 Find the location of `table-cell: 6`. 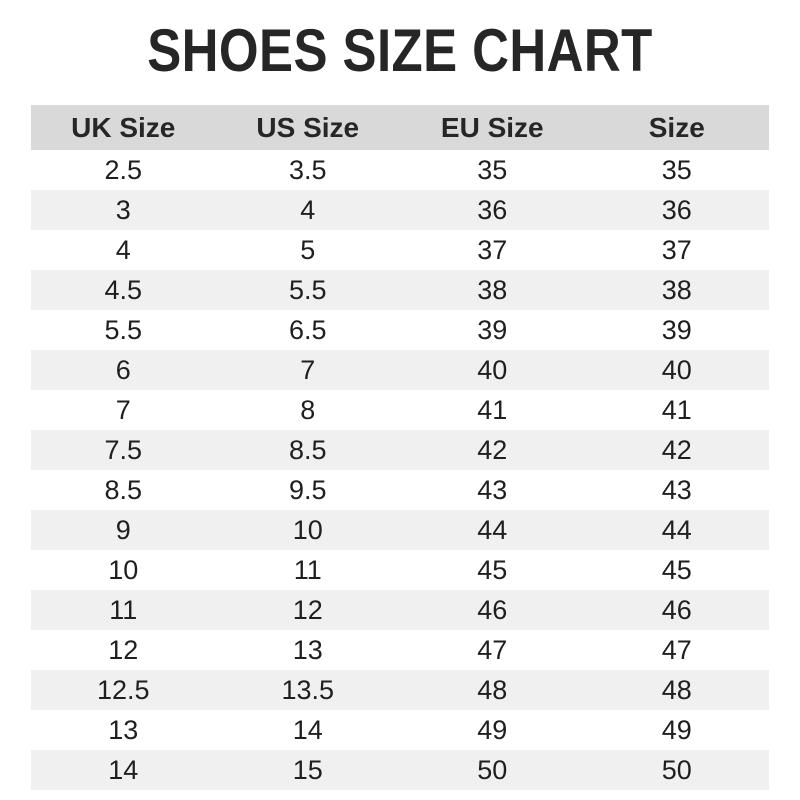

table-cell: 6 is located at coordinates (123, 370).